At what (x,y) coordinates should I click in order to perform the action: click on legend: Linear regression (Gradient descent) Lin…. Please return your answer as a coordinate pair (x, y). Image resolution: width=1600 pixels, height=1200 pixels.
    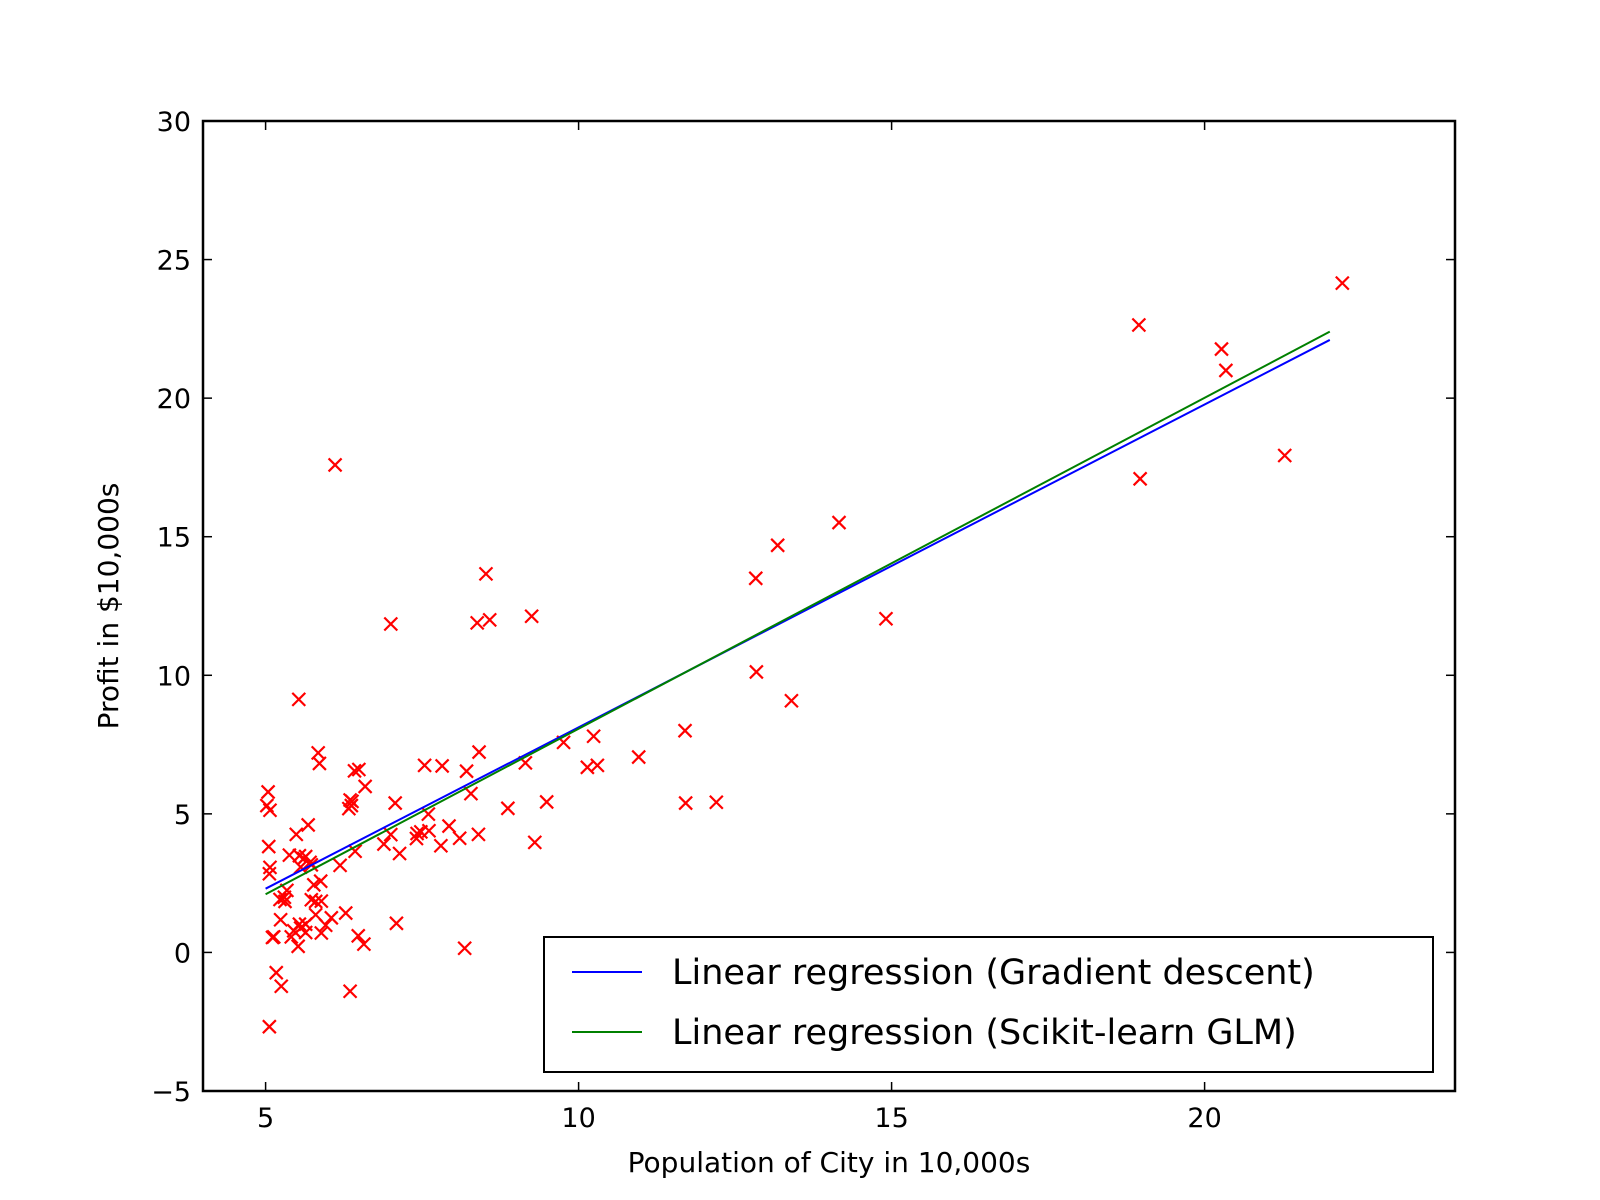
    Looking at the image, I should click on (988, 1004).